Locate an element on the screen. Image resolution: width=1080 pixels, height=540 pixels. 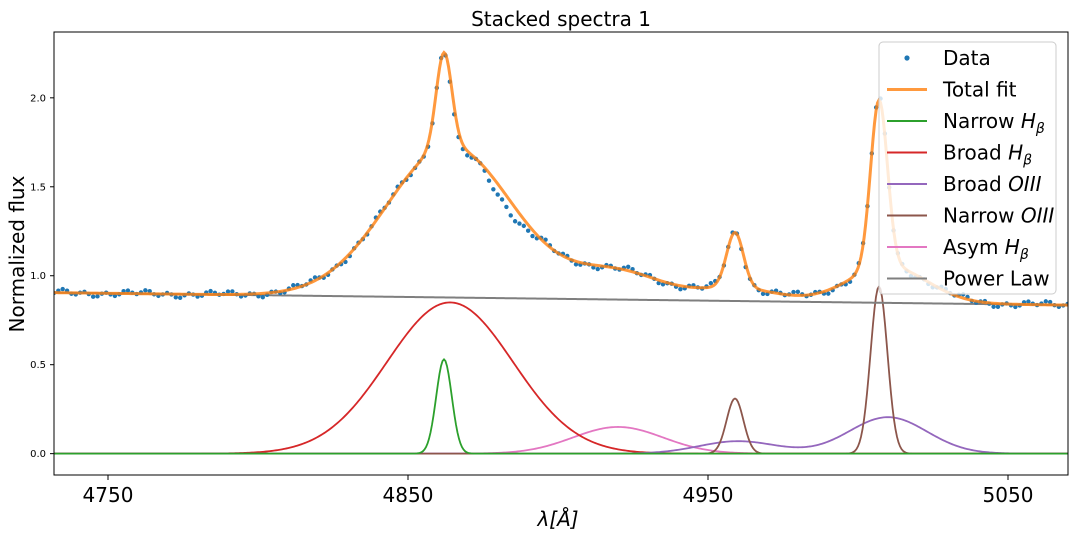
legend-item-broad-h: Broad Hβ is located at coordinates (959, 155).